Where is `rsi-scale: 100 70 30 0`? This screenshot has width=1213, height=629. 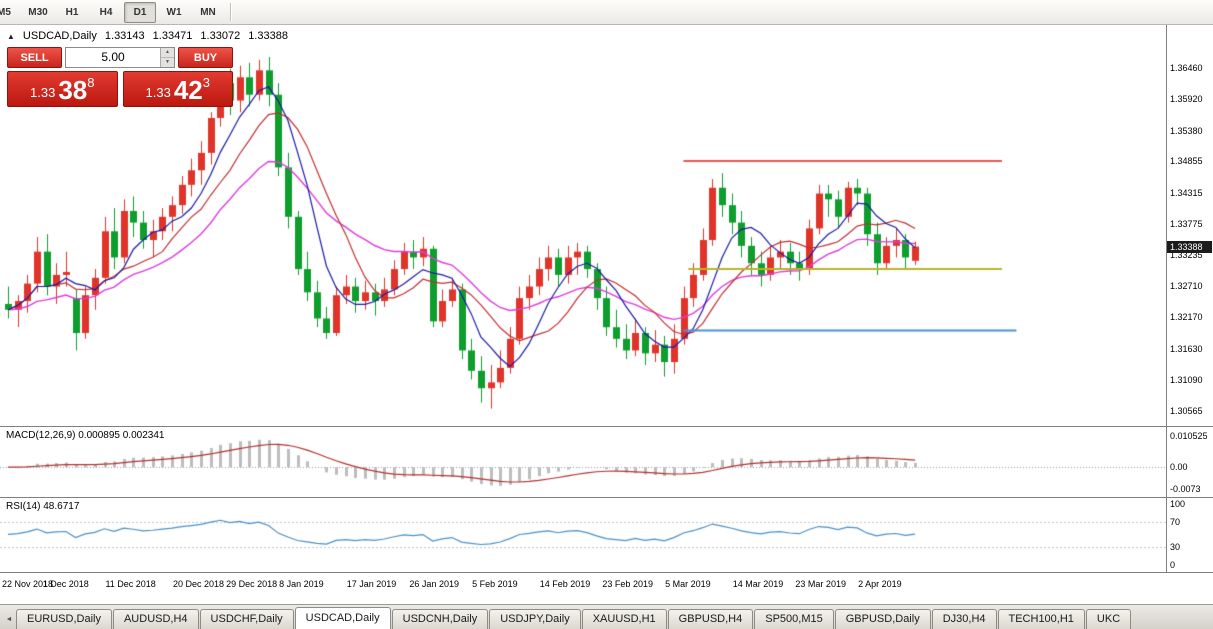 rsi-scale: 100 70 30 0 is located at coordinates (1189, 535).